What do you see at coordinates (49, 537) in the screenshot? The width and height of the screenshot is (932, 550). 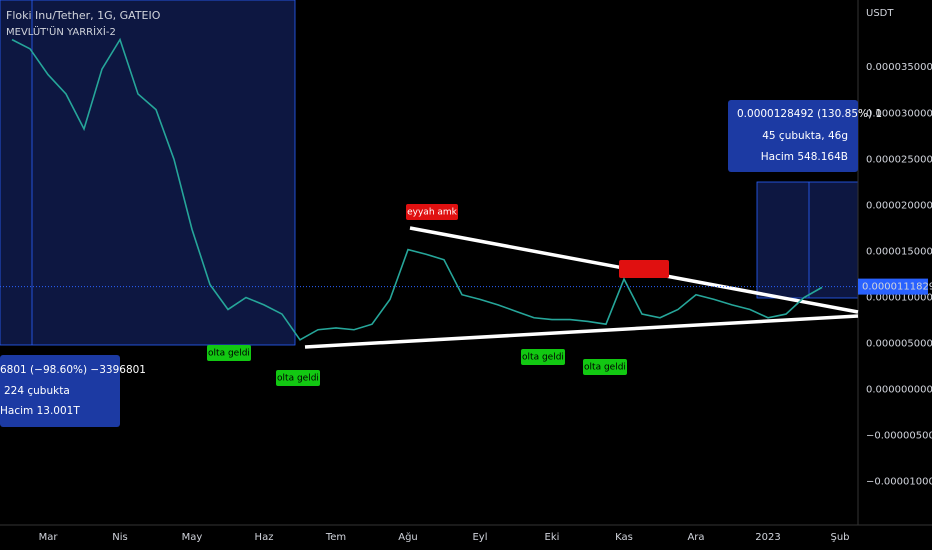 I see `x-tick-label: Mar` at bounding box center [49, 537].